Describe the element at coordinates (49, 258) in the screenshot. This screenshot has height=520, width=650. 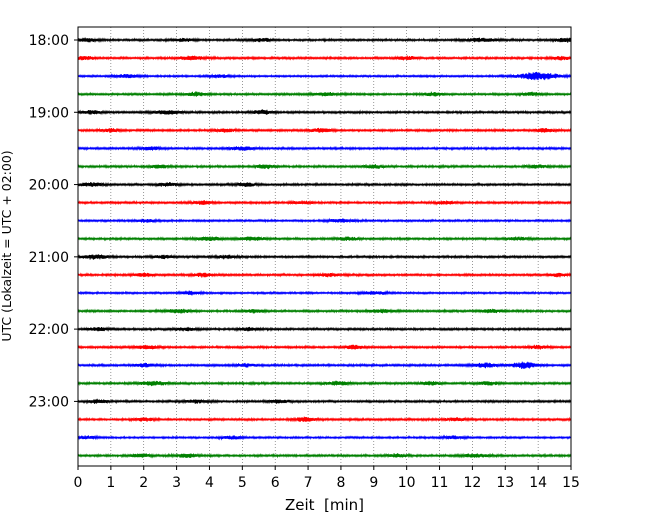
I see `y-tick-label: 21:00` at that location.